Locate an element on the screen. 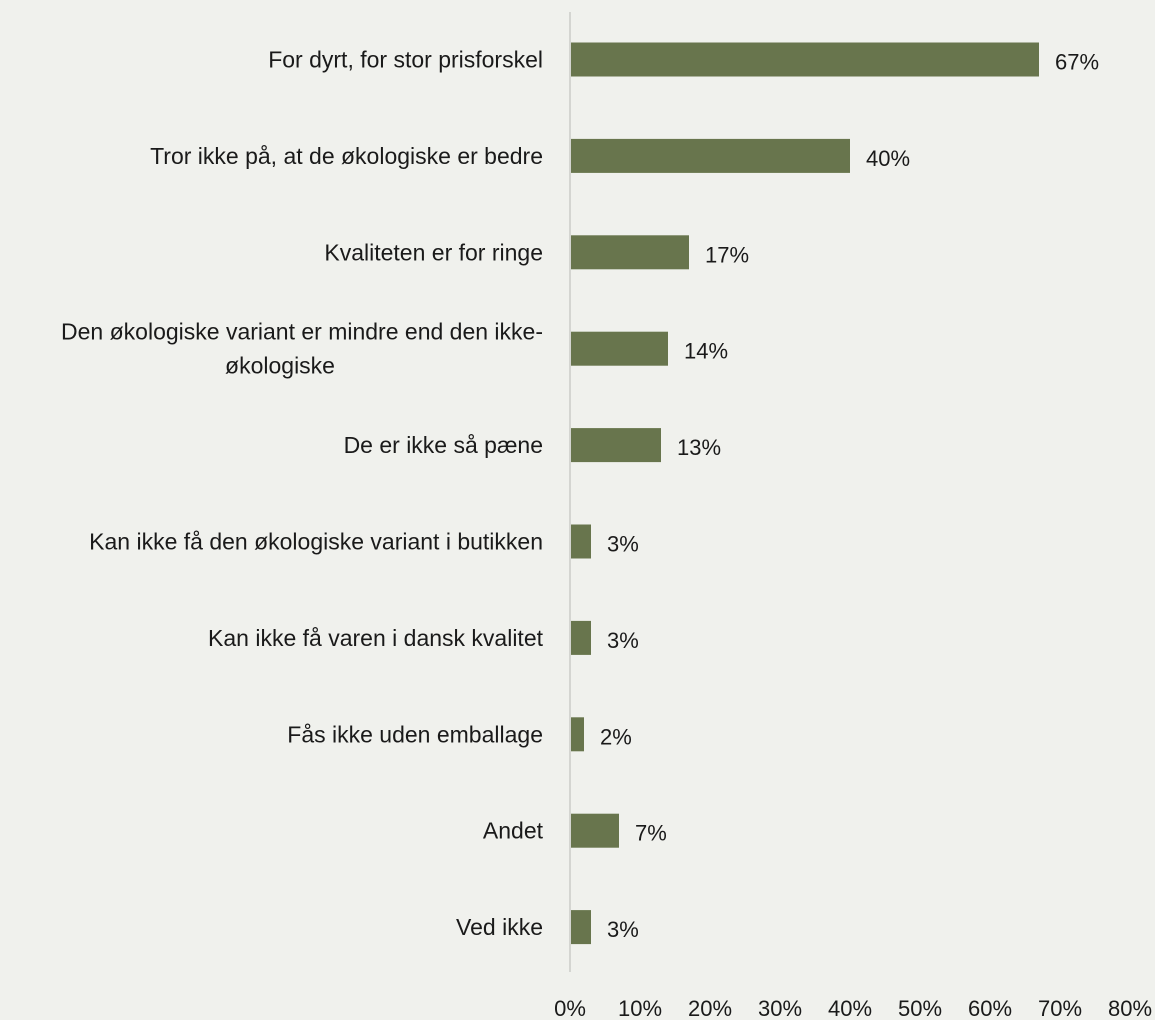 The image size is (1155, 1020). value-label: 2% is located at coordinates (616, 736).